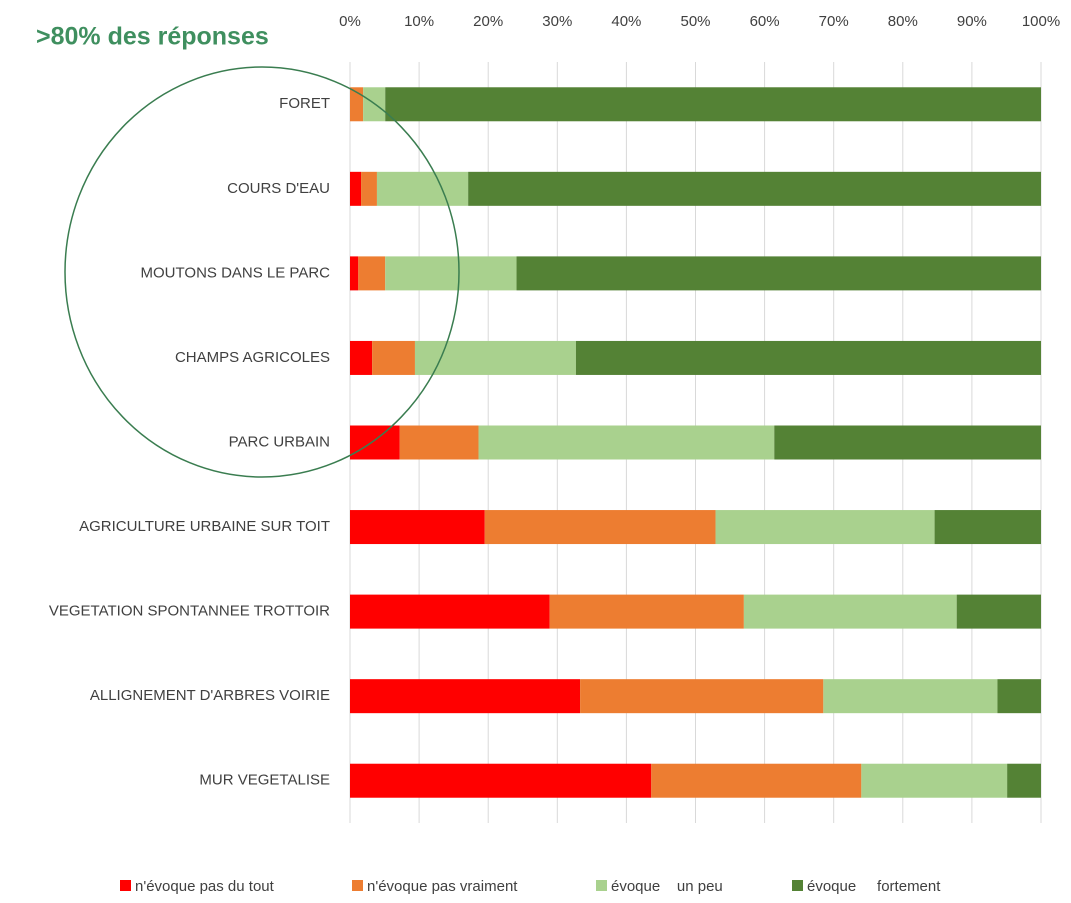 The width and height of the screenshot is (1071, 903). I want to click on legend-label: évoque fortement, so click(874, 886).